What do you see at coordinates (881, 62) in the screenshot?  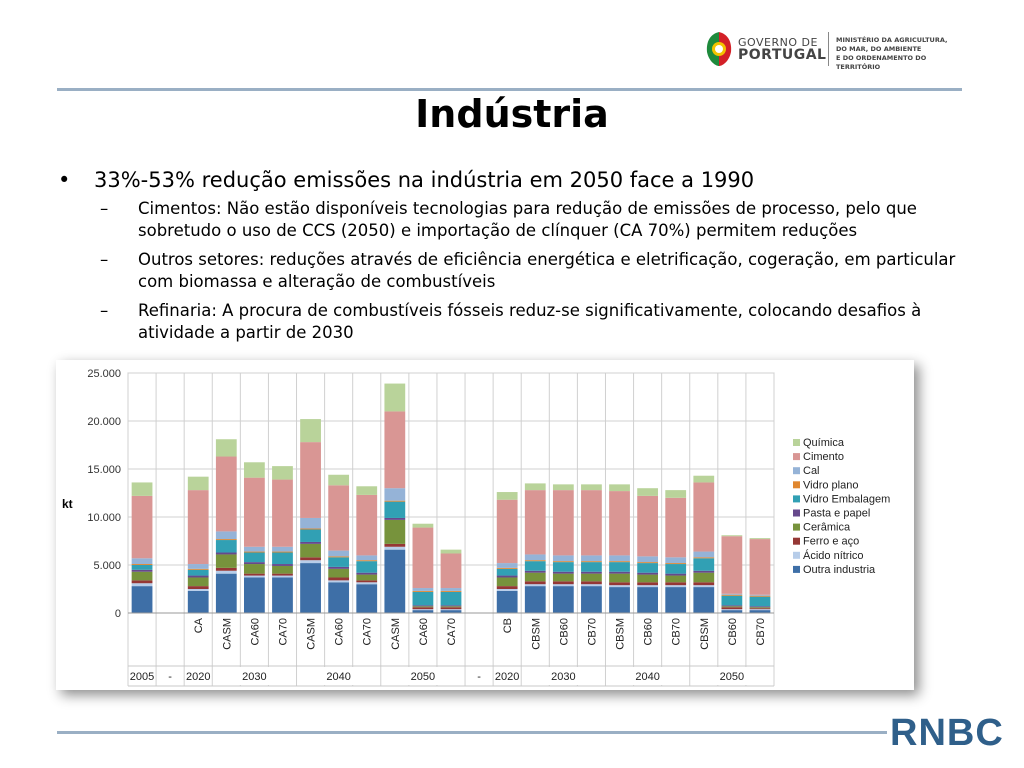 I see `ministry-line: E DO ORDENAMENTO DO TERRITÓRIO` at bounding box center [881, 62].